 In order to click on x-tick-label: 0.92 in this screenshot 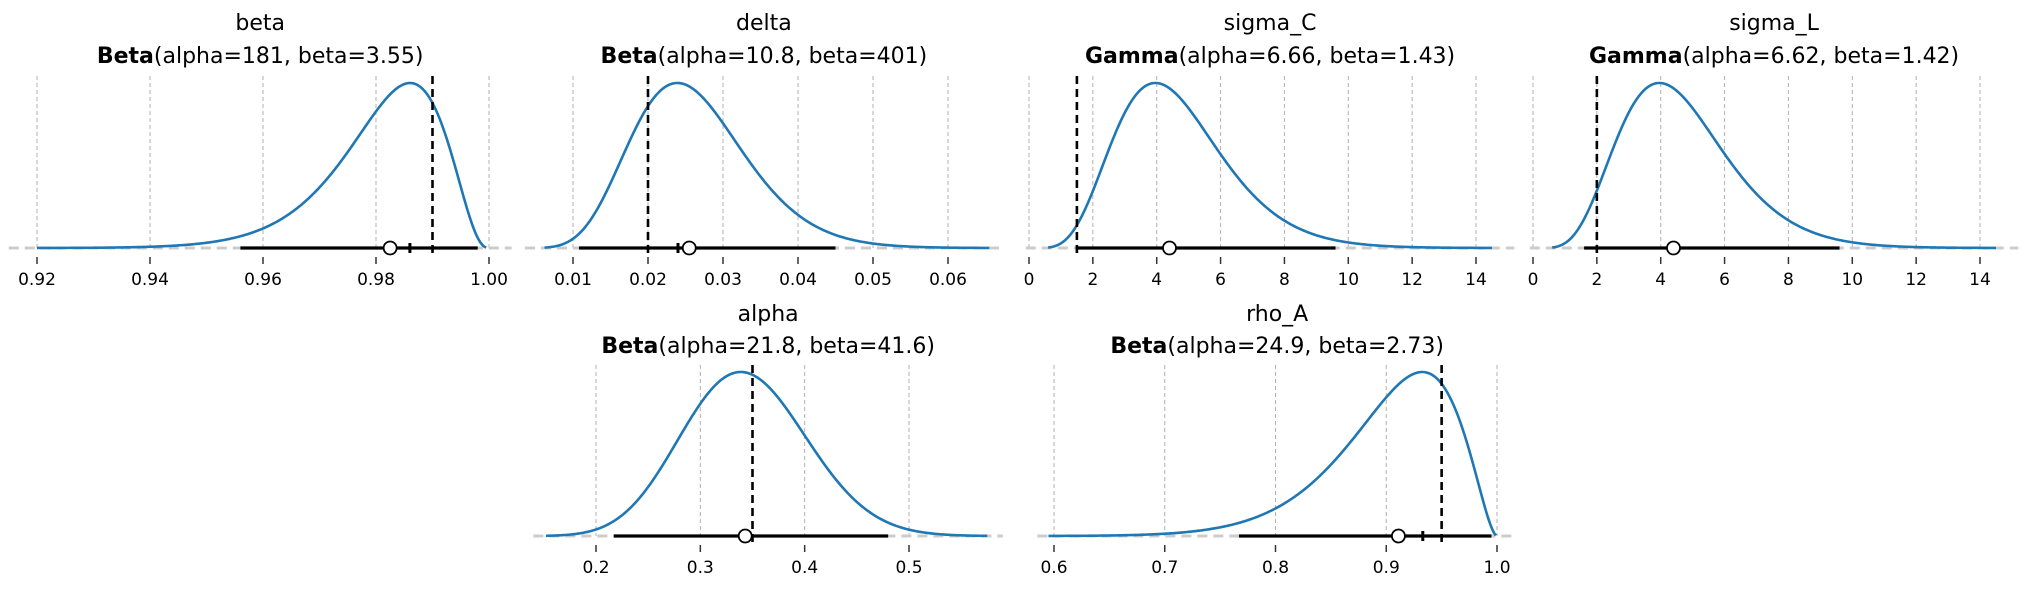, I will do `click(37, 280)`.